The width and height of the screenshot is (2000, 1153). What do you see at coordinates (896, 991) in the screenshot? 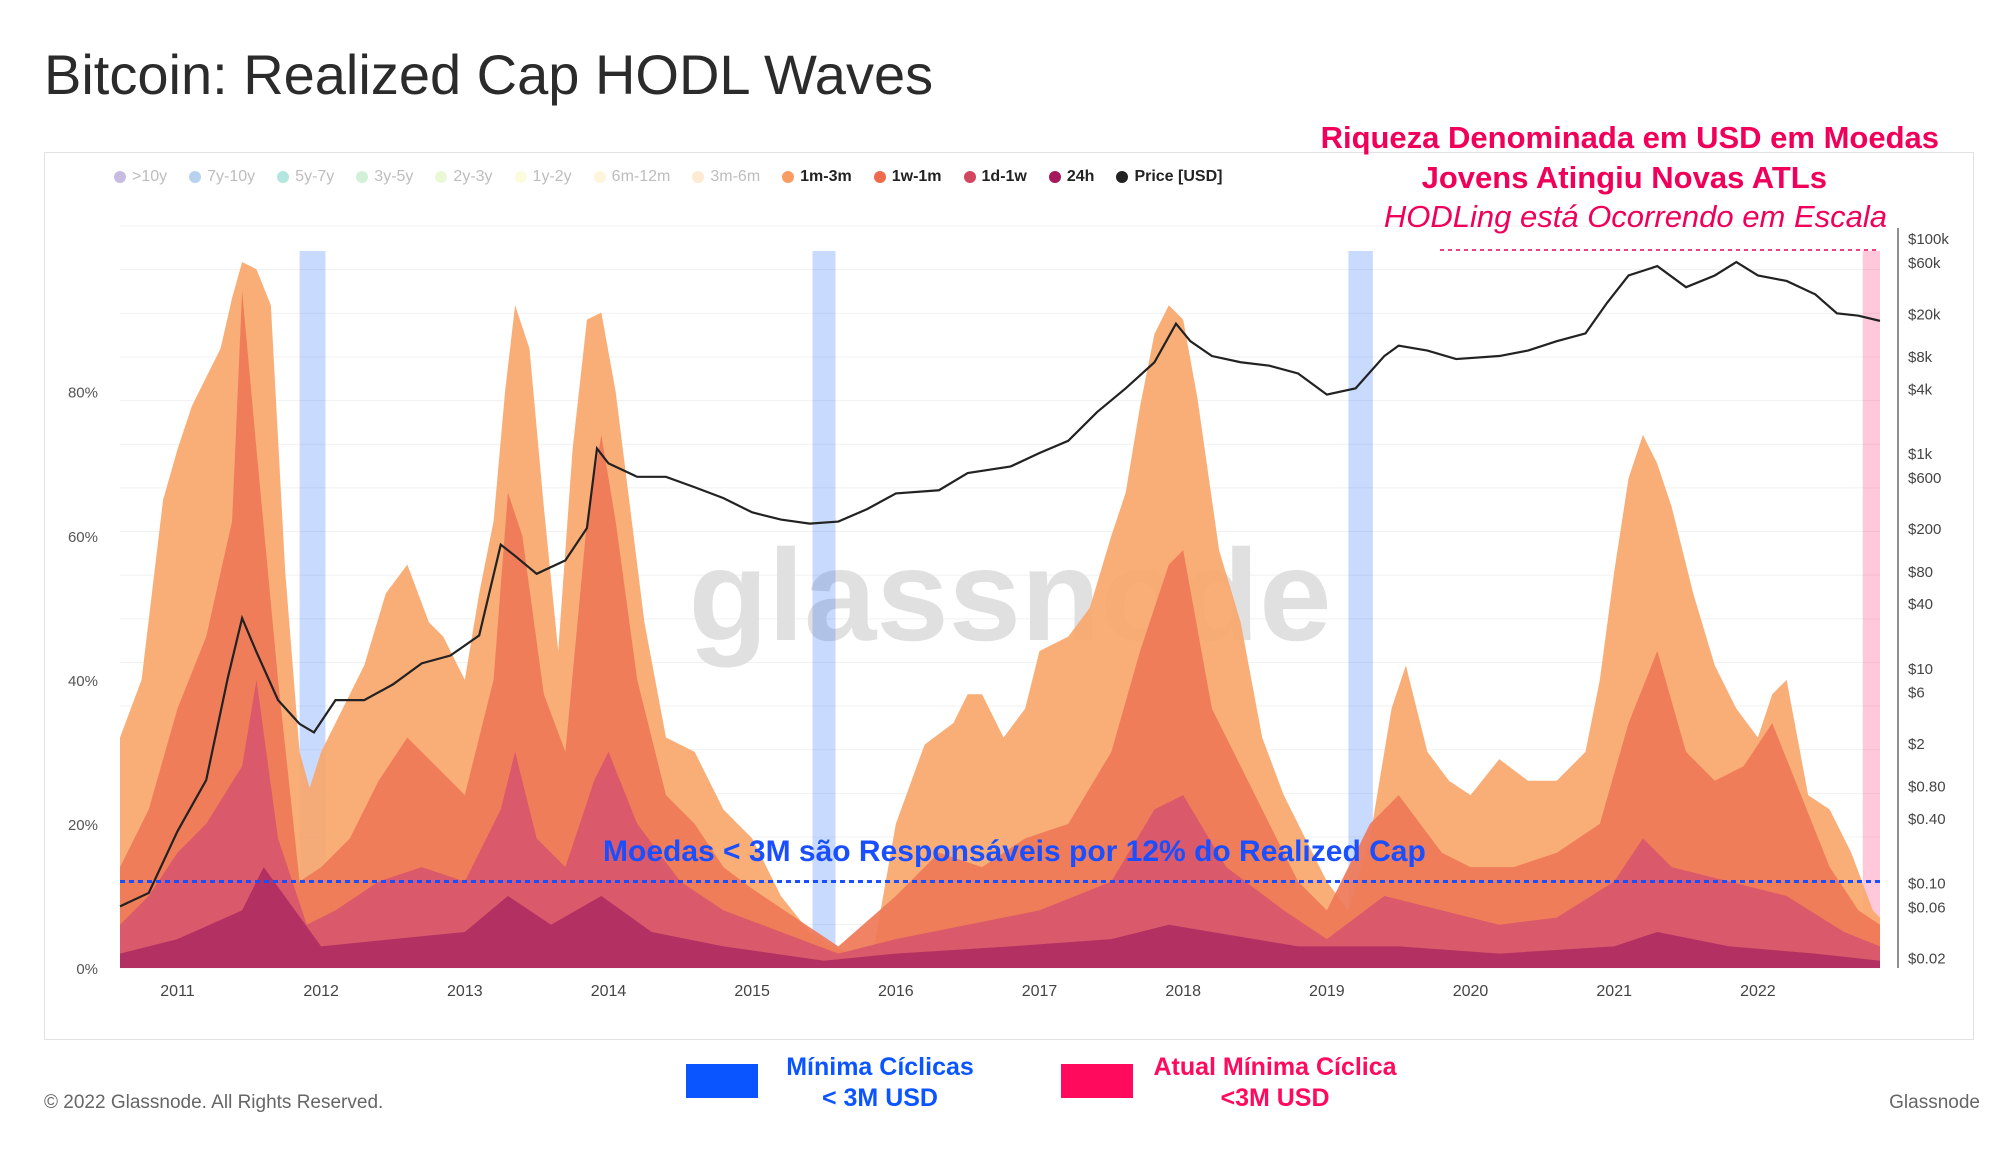
I see `x-tick-label: 2016` at bounding box center [896, 991].